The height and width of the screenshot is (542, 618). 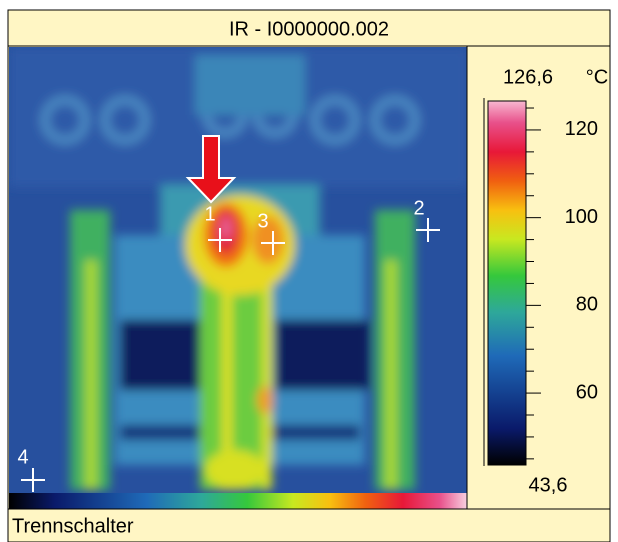 I want to click on marker-label: 3, so click(x=262, y=221).